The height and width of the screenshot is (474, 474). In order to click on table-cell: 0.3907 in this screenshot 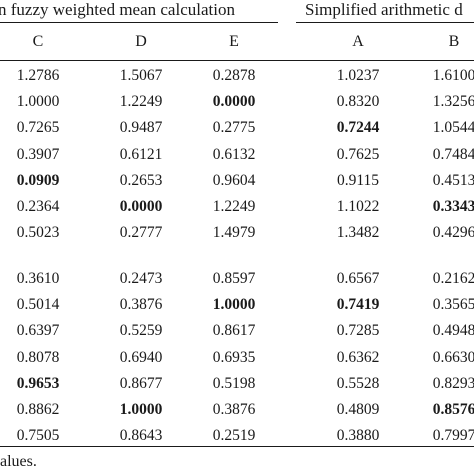, I will do `click(38, 154)`.